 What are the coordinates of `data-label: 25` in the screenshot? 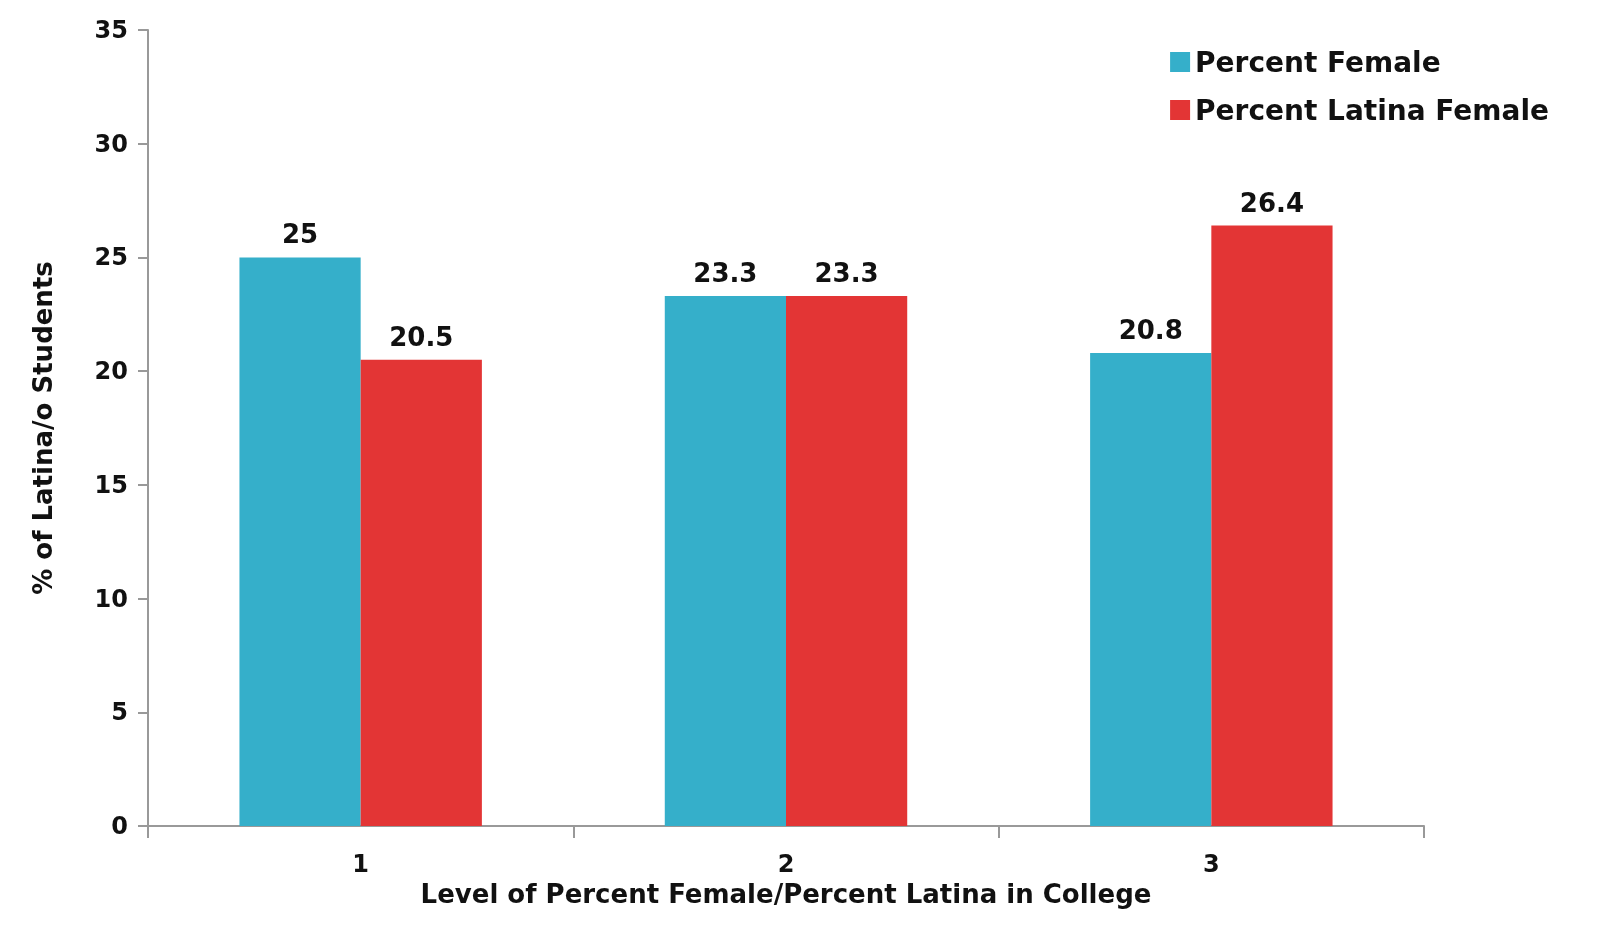 It's located at (300, 234).